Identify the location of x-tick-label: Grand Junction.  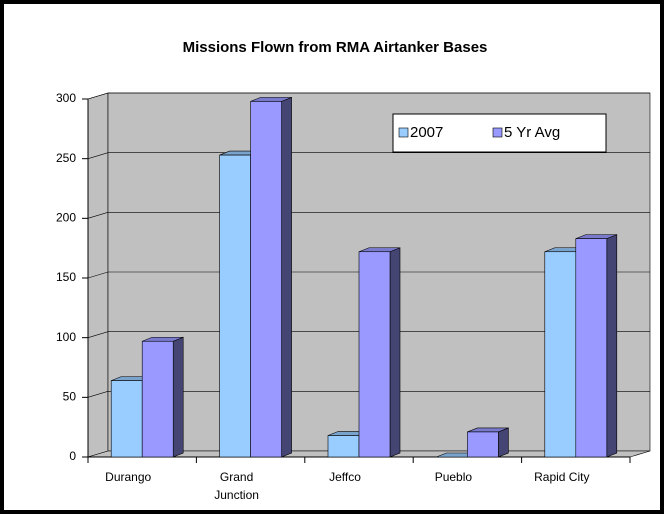
(236, 486).